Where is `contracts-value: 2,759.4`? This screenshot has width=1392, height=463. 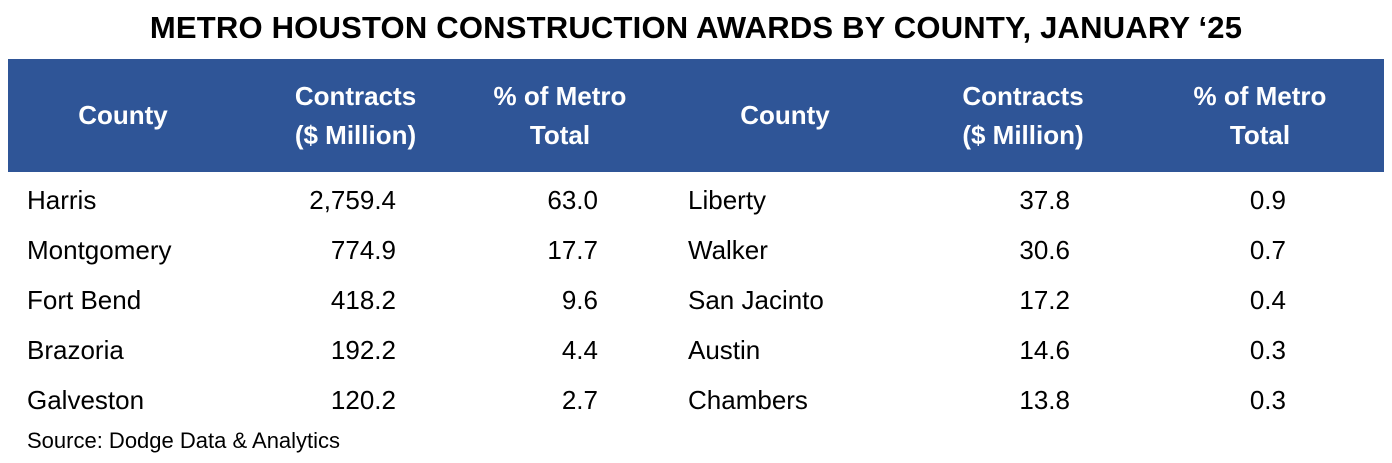 contracts-value: 2,759.4 is located at coordinates (352, 200).